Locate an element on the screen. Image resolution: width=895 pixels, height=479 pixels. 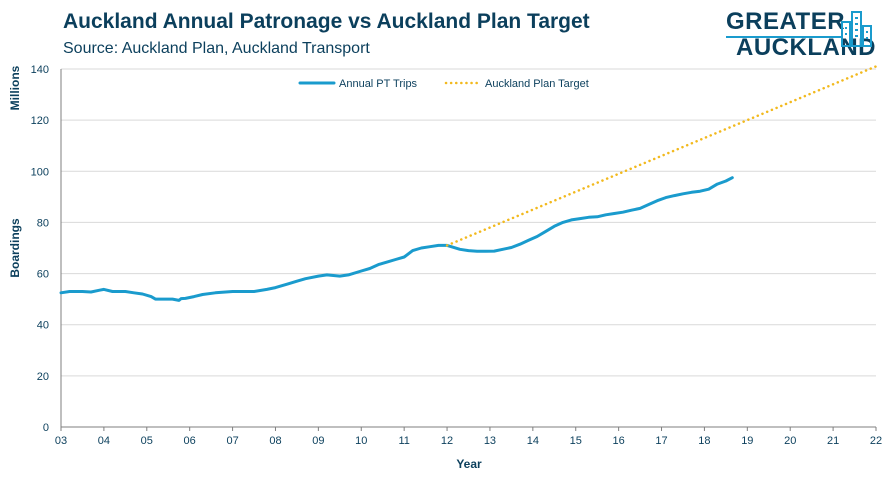
x-tick-label: 07 is located at coordinates (232, 441).